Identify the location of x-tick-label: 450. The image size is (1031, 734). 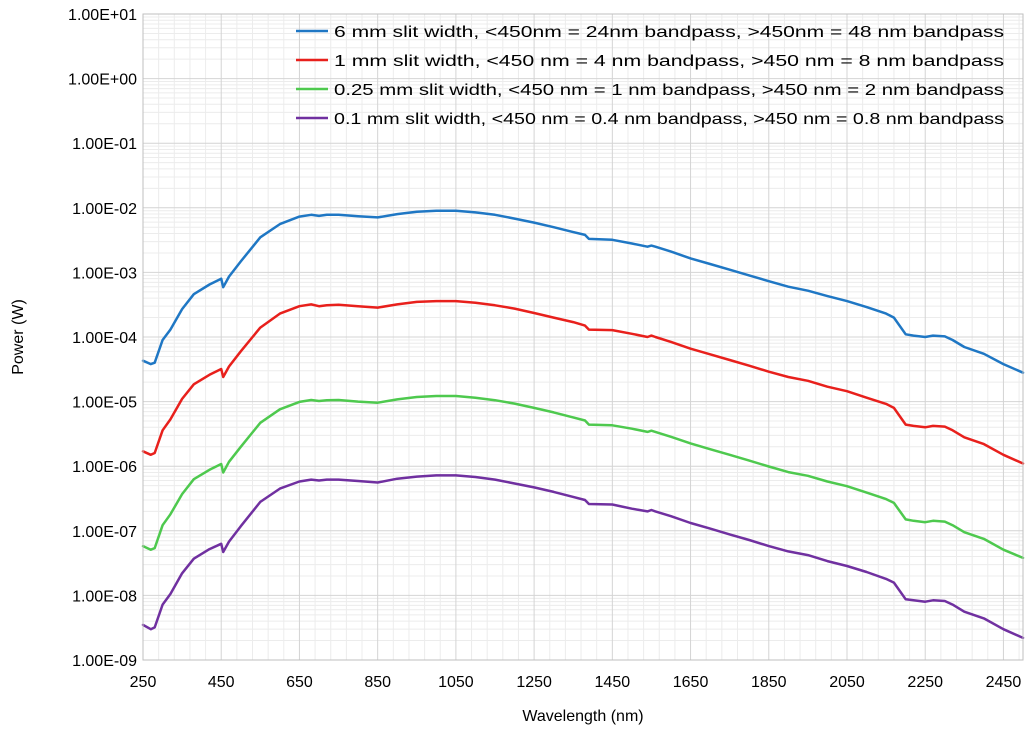
(221, 682).